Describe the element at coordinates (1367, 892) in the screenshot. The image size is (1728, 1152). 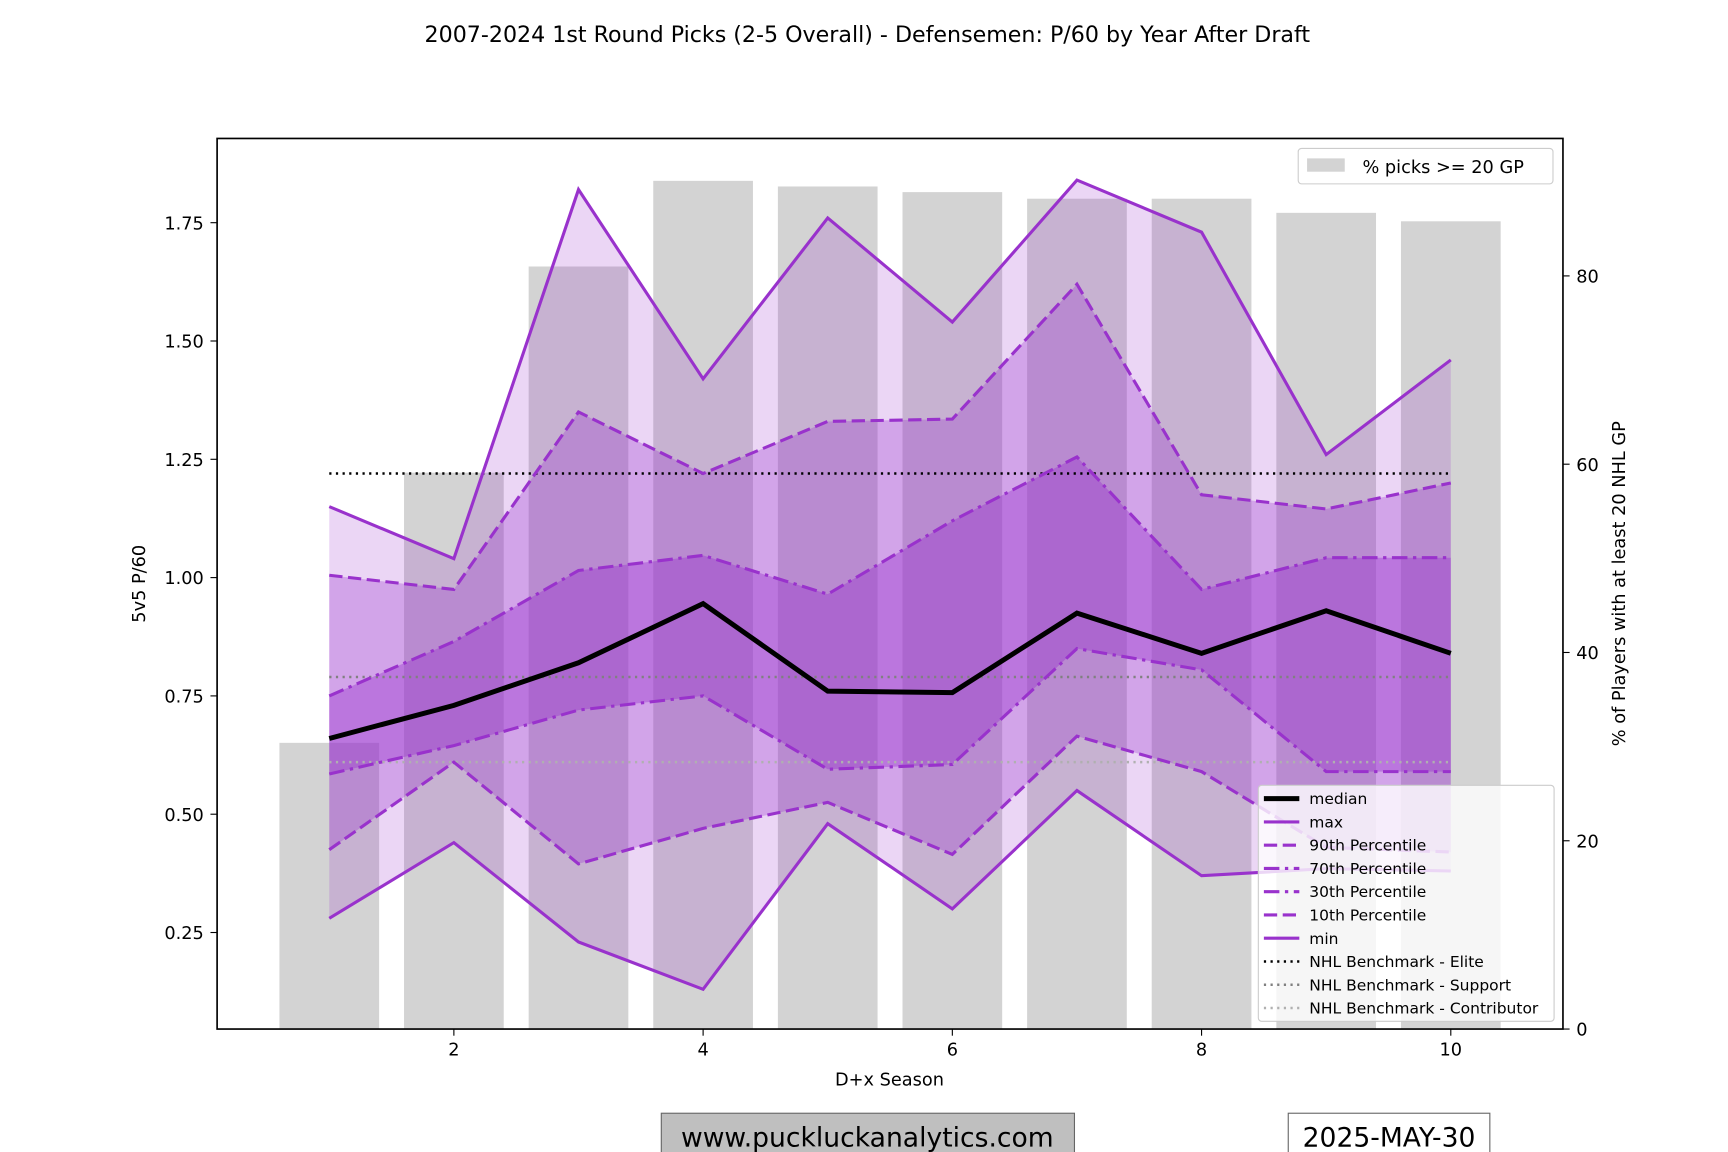
I see `legend-label: 30th Percentile` at that location.